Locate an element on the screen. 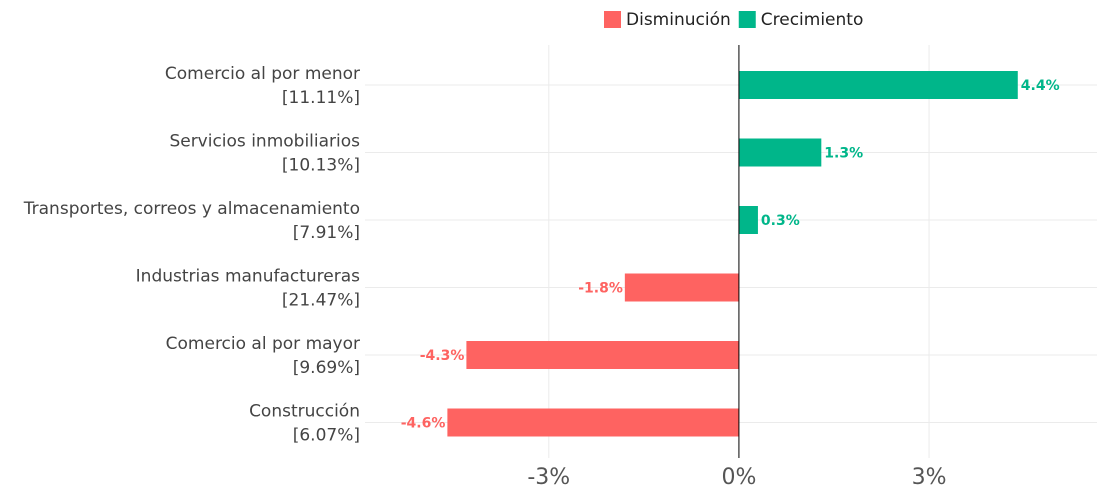  category-share: [21.47%] is located at coordinates (321, 301).